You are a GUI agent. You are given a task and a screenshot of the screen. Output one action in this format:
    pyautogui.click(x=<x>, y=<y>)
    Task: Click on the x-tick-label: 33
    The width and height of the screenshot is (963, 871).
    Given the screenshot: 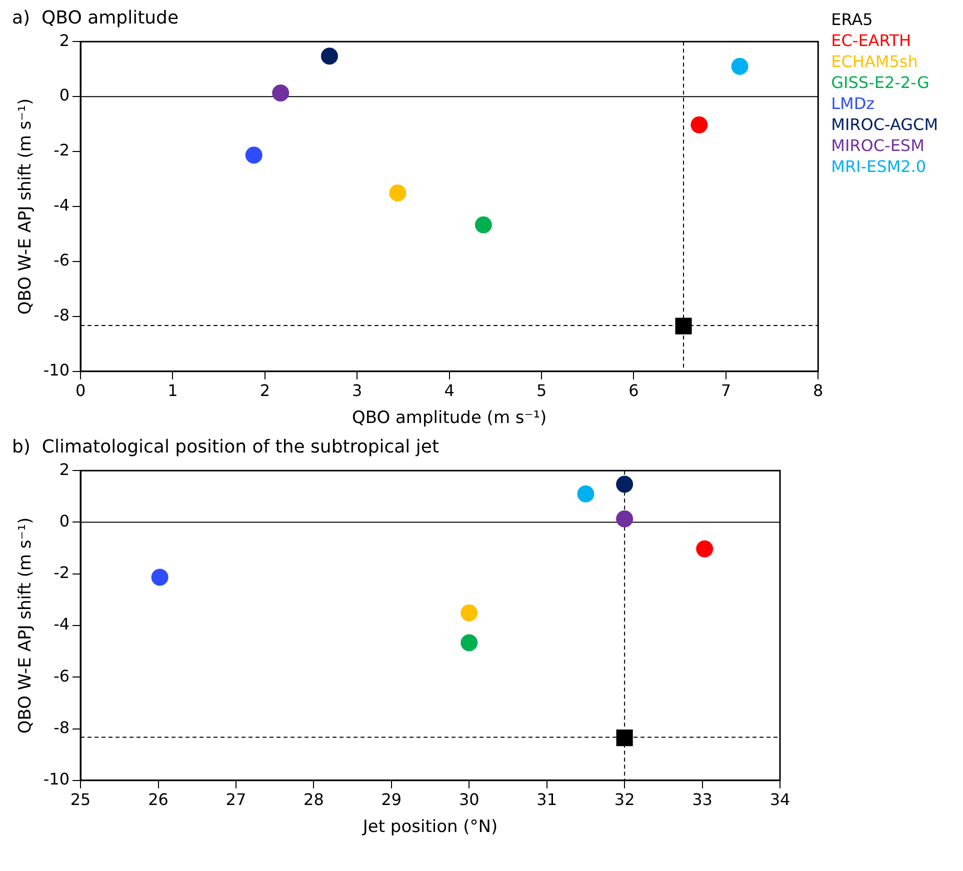 What is the action you would take?
    pyautogui.click(x=702, y=800)
    